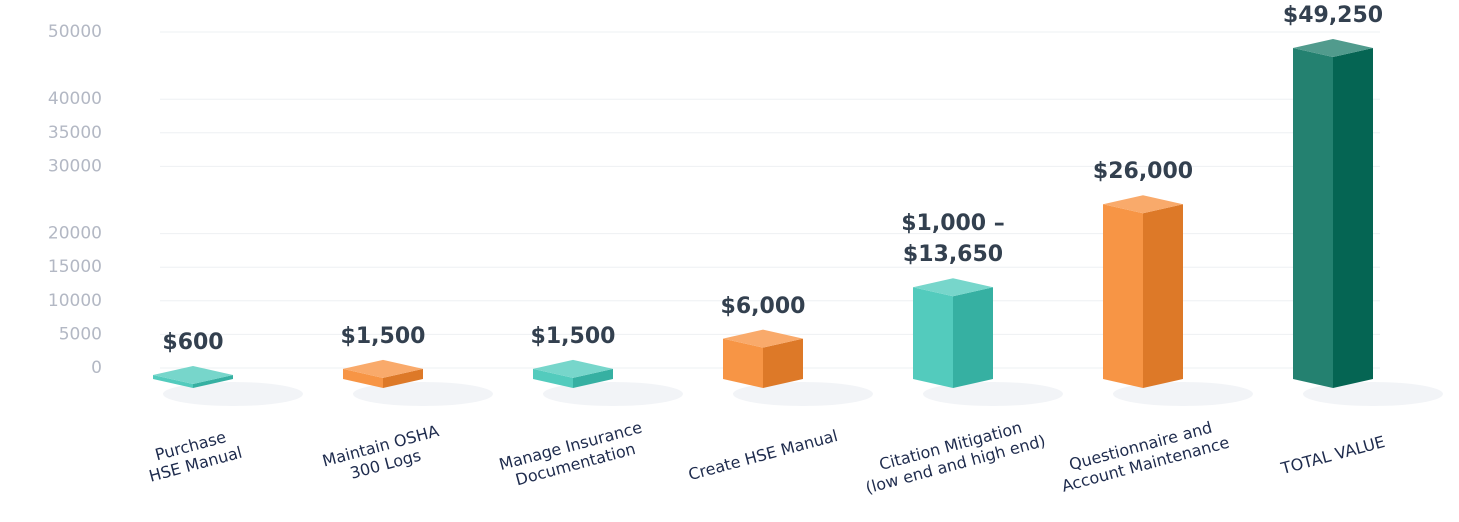 The image size is (1459, 522). What do you see at coordinates (96, 368) in the screenshot?
I see `y-tick-label: 0` at bounding box center [96, 368].